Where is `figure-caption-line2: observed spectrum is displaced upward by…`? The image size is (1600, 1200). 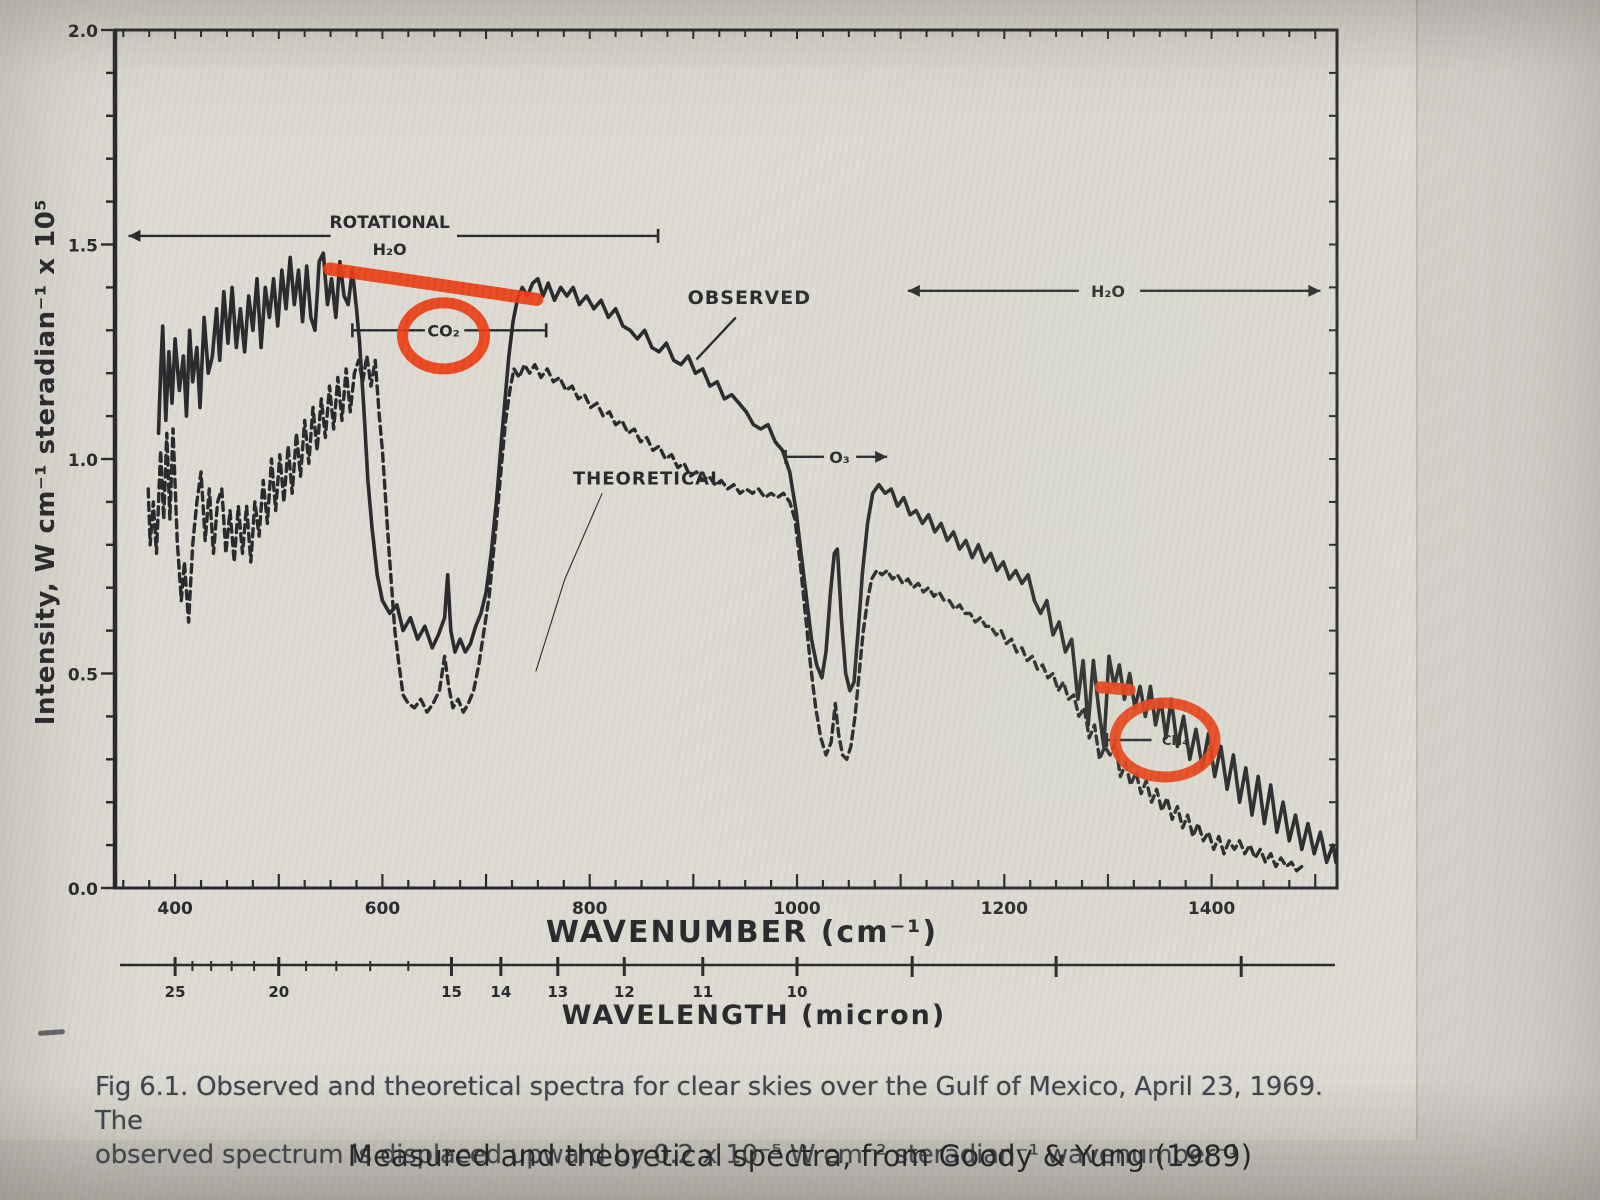 figure-caption-line2: observed spectrum is displaced upward by… is located at coordinates (667, 1155).